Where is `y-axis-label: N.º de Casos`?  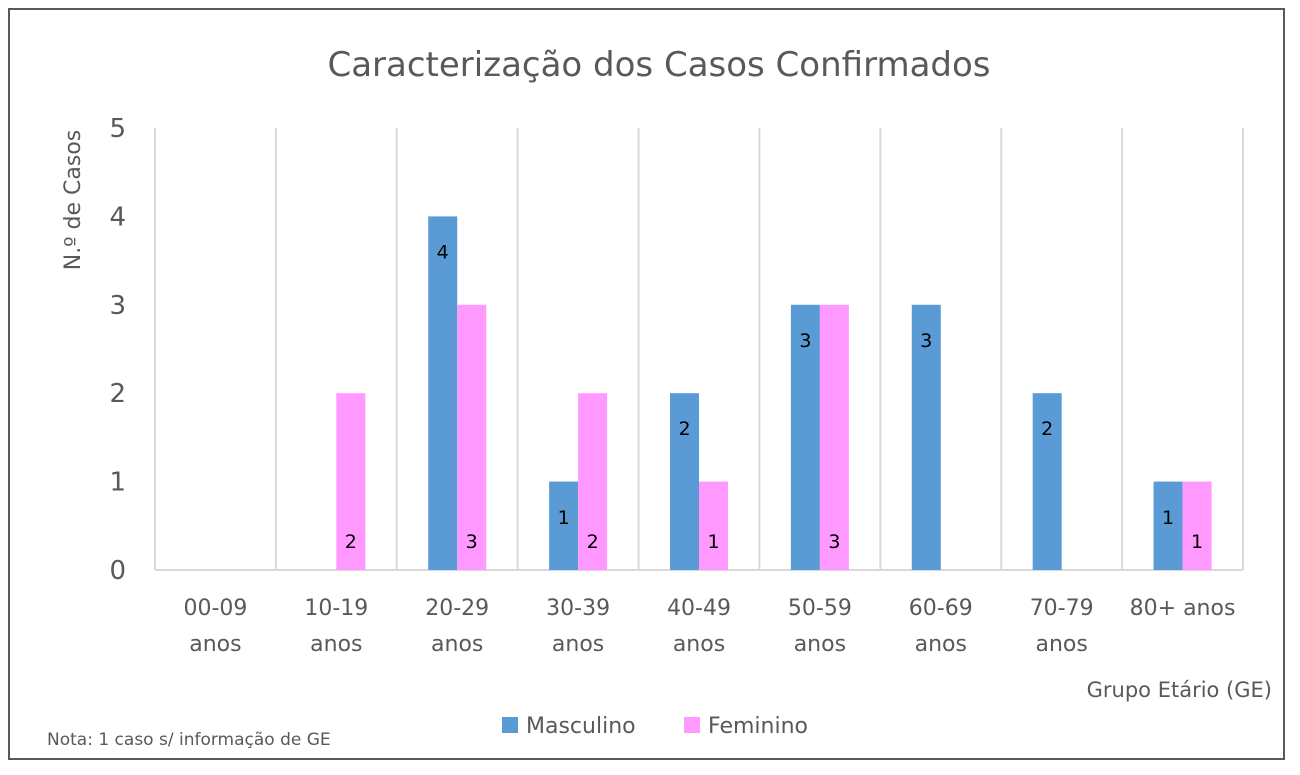 y-axis-label: N.º de Casos is located at coordinates (73, 200).